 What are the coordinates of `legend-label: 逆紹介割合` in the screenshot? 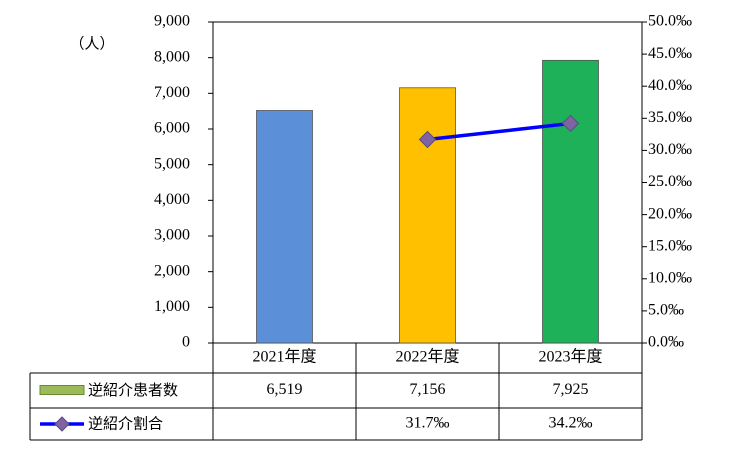 It's located at (125, 424).